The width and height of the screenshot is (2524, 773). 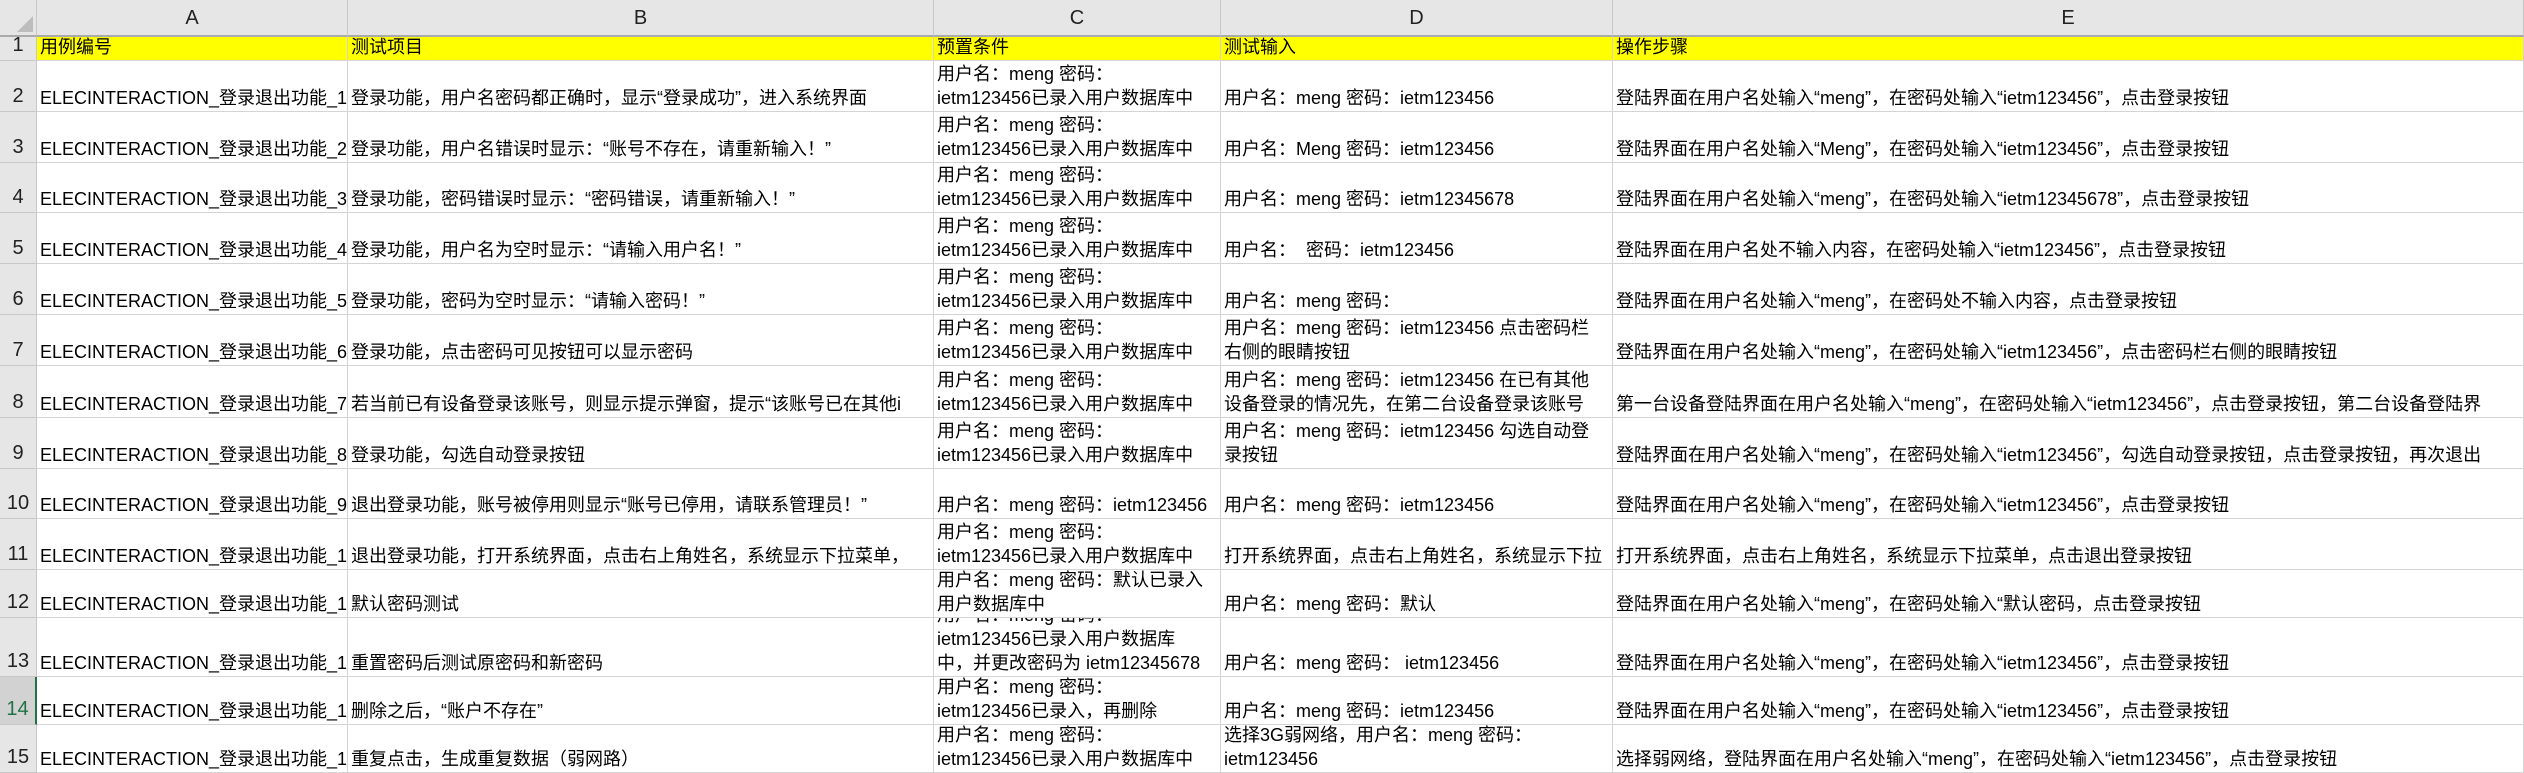 I want to click on cell-A4: ELECINTERACTION_登录退出功能_3, so click(x=192, y=188).